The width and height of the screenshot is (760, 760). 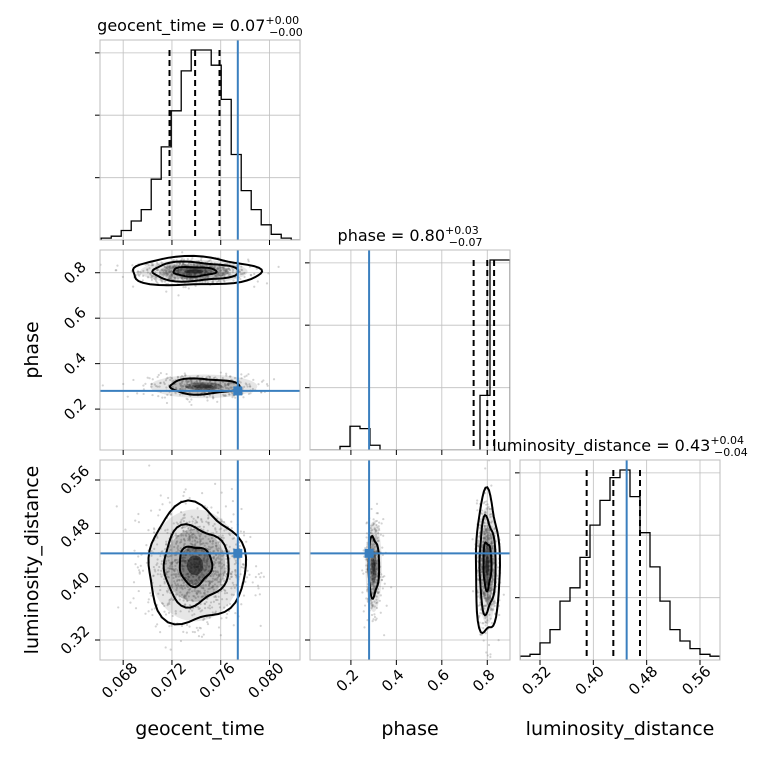 What do you see at coordinates (198, 142) in the screenshot?
I see `panel-geocent_time-geocent_time` at bounding box center [198, 142].